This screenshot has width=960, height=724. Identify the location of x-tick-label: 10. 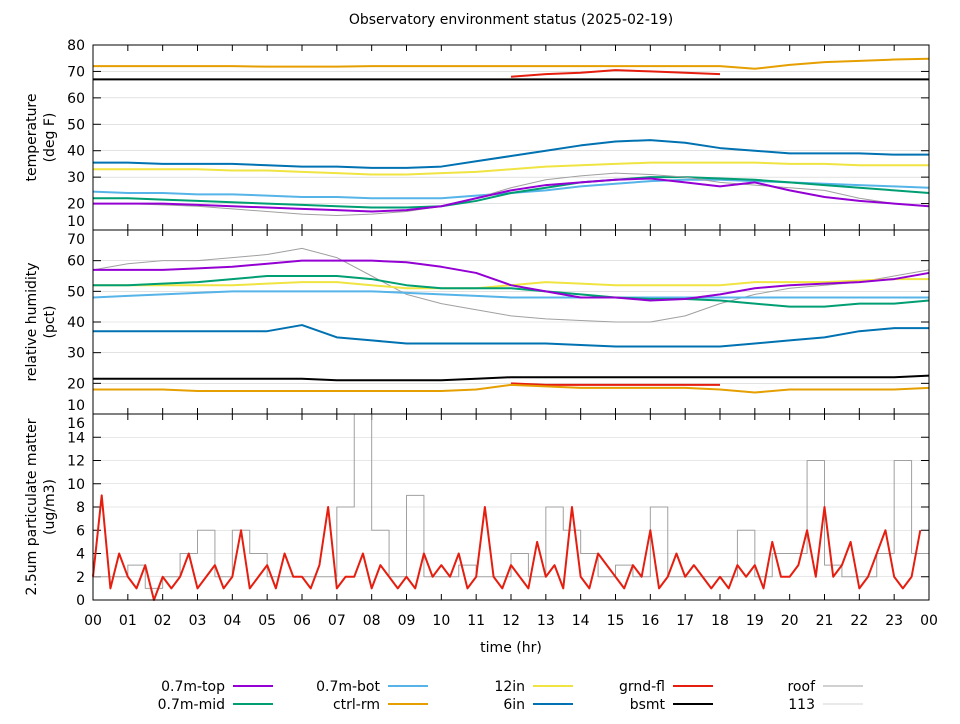
(441, 621).